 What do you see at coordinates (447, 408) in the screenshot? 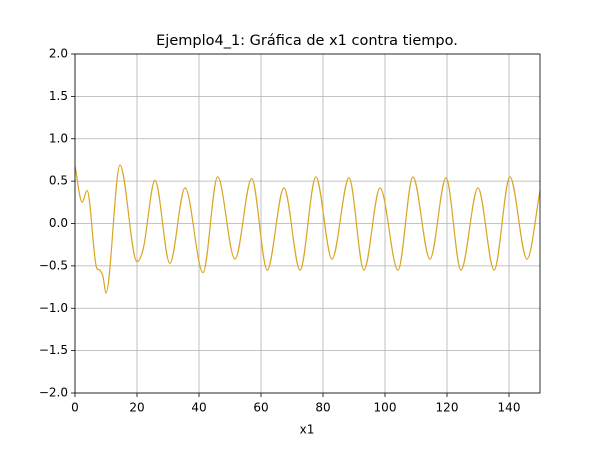
I see `x-tick-label: 120` at bounding box center [447, 408].